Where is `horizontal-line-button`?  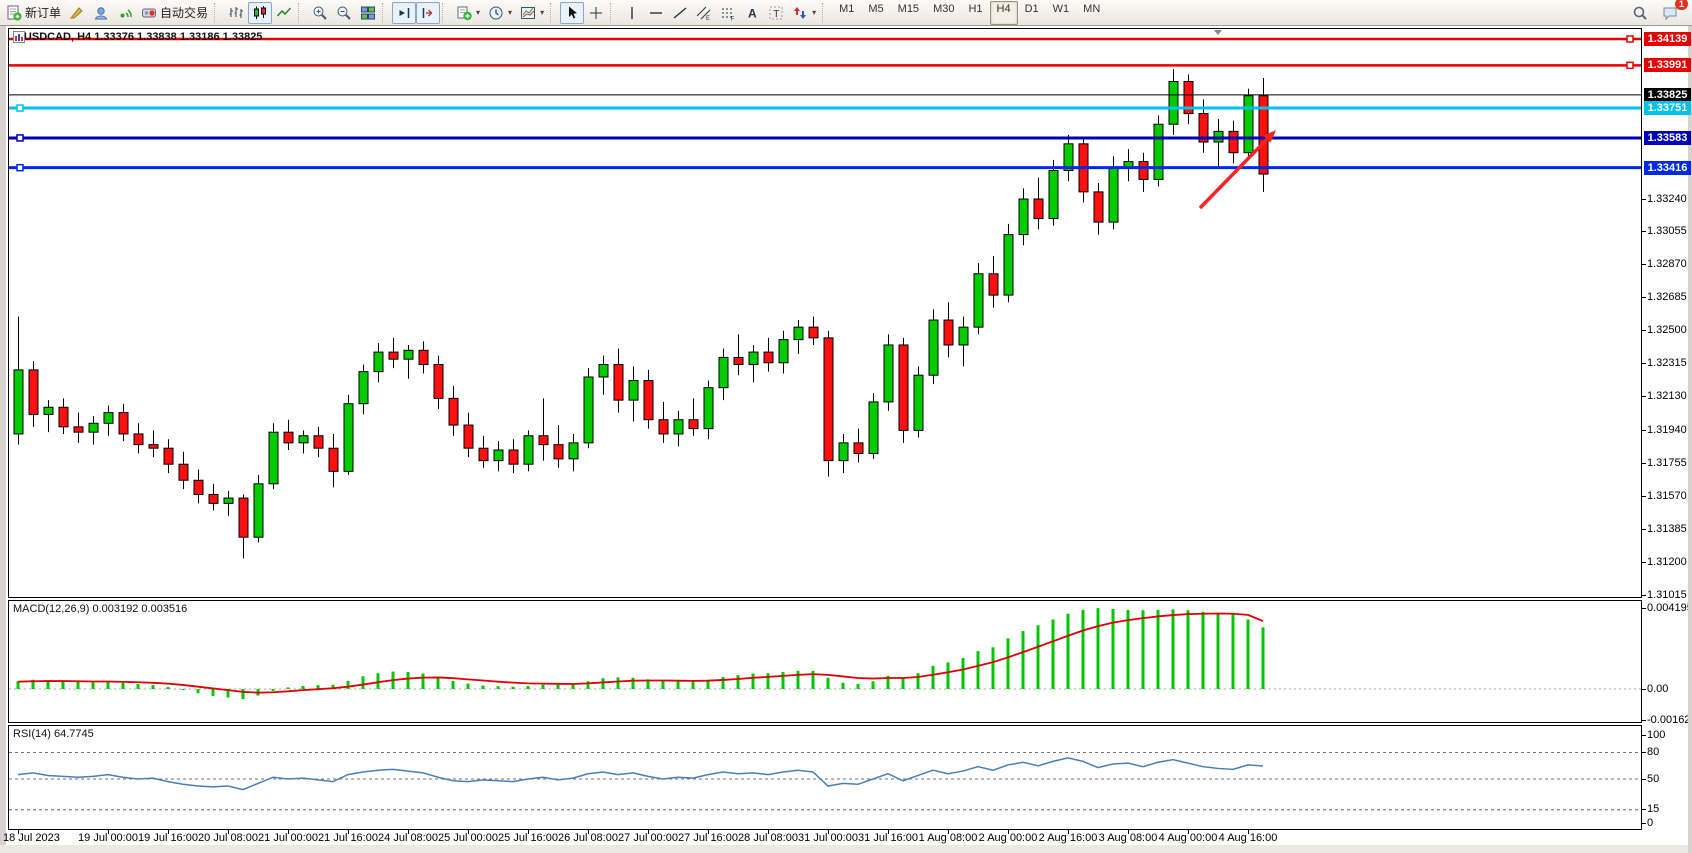 horizontal-line-button is located at coordinates (656, 13).